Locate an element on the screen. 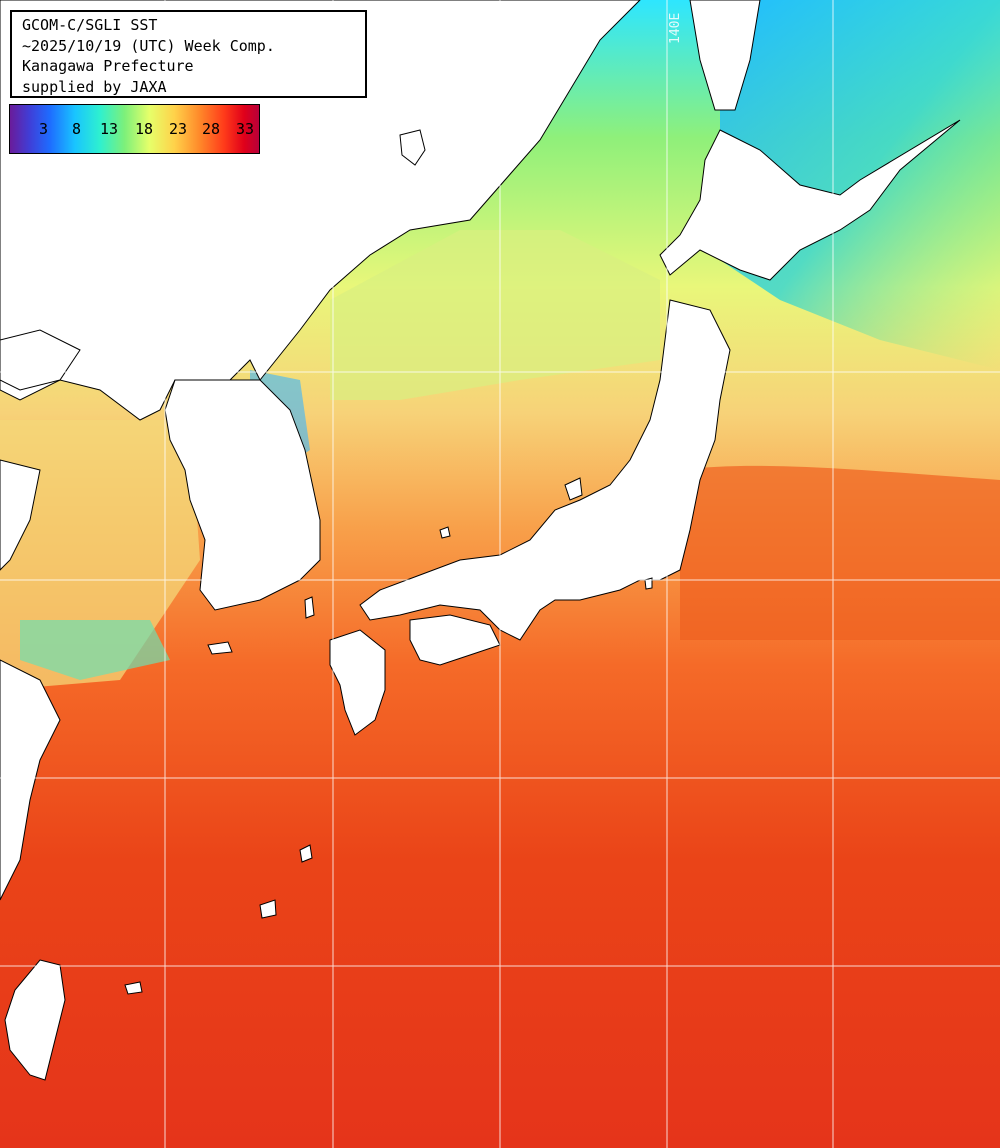  china-east-coast is located at coordinates (20, 515).